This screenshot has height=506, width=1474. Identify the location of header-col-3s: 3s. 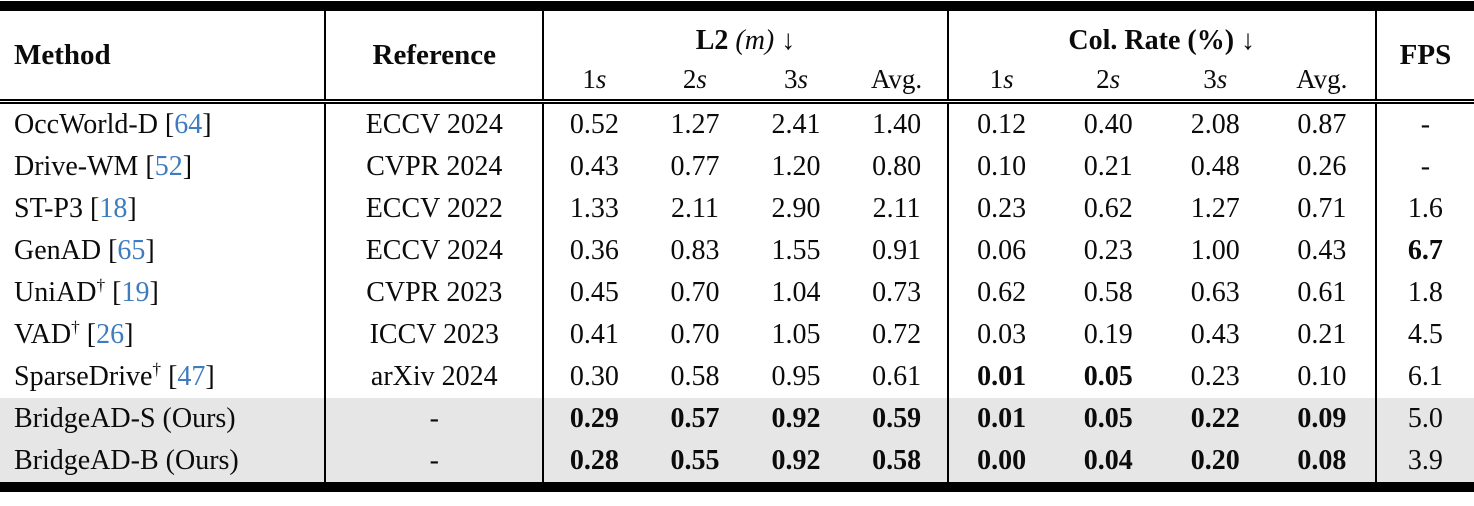
(1215, 81).